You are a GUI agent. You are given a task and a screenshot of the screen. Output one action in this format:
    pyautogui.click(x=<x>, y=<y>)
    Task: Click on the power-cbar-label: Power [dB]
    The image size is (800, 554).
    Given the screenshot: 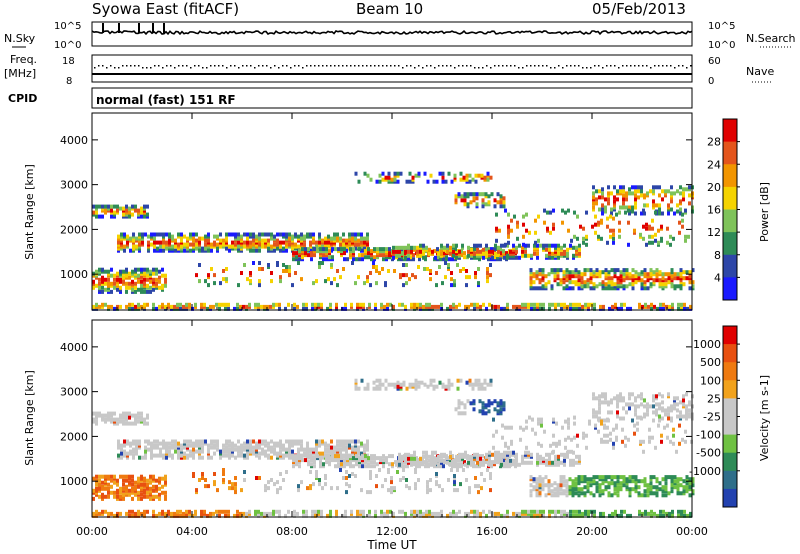 What is the action you would take?
    pyautogui.click(x=764, y=212)
    